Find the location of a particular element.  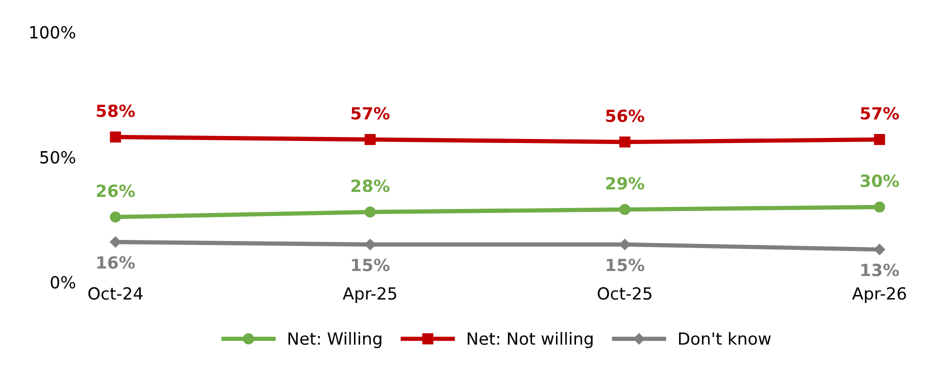

data-label: 29% is located at coordinates (625, 183).